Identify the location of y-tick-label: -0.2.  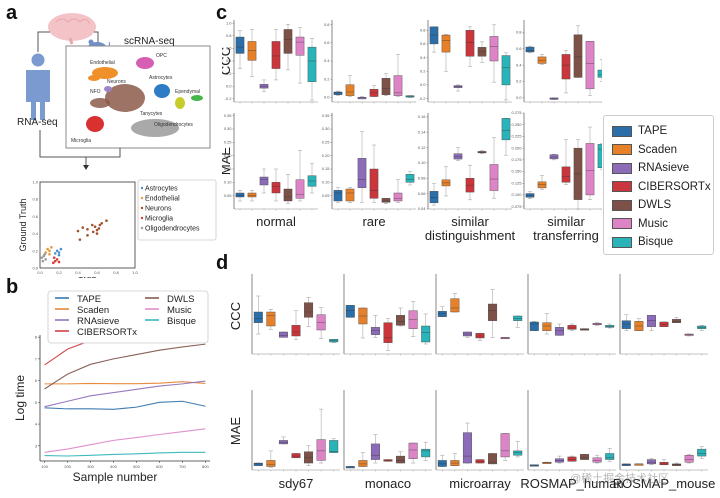
(423, 98).